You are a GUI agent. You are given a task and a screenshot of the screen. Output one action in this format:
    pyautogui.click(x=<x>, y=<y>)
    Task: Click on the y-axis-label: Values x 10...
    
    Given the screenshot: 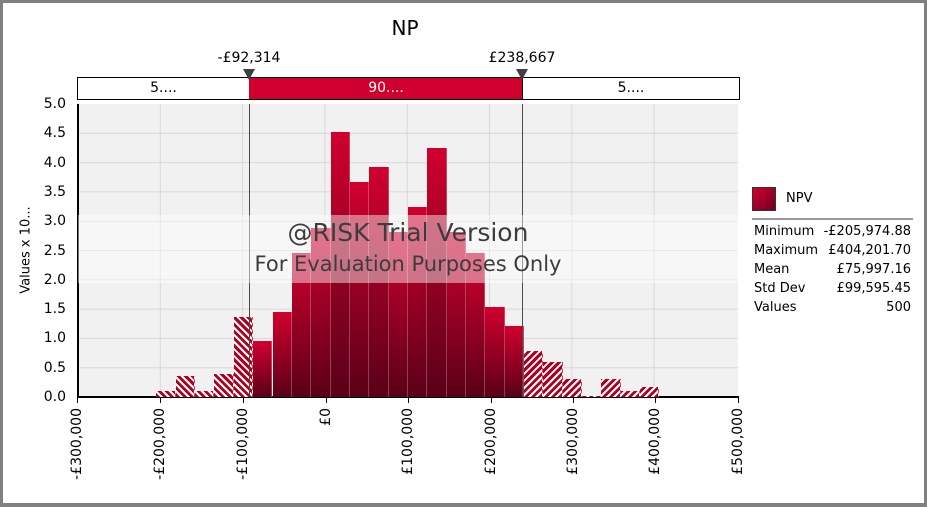 What is the action you would take?
    pyautogui.click(x=26, y=250)
    